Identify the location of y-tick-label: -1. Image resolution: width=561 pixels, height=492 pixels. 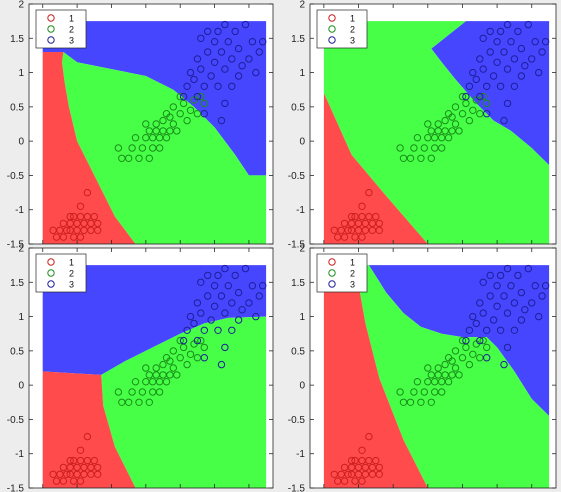
(19, 210).